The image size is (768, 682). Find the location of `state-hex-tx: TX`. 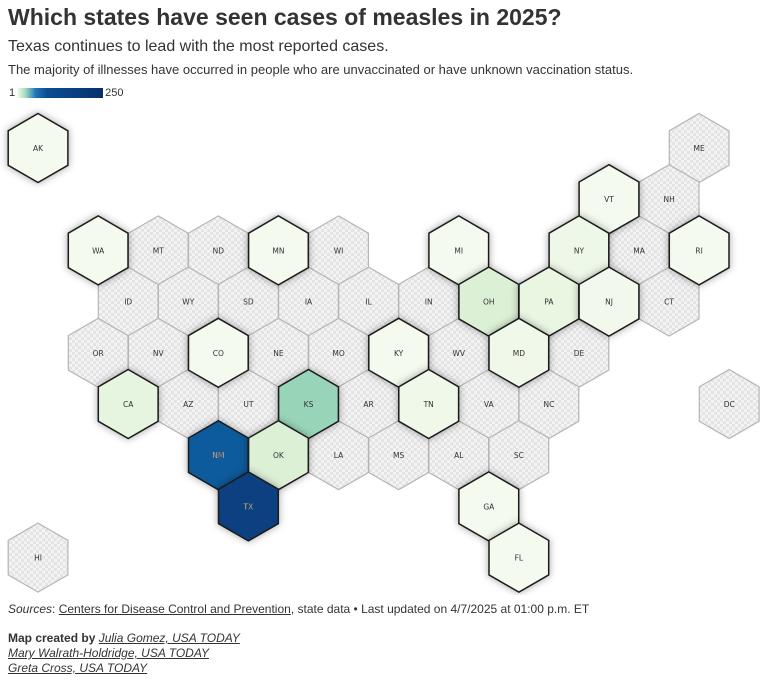

state-hex-tx: TX is located at coordinates (248, 506).